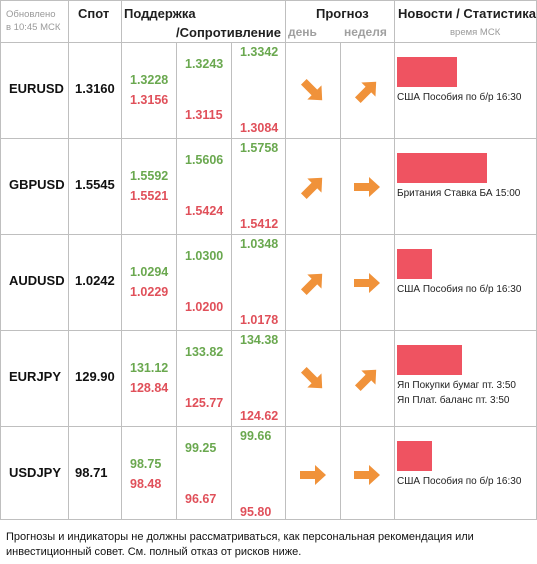  What do you see at coordinates (259, 52) in the screenshot?
I see `support-3-value: 1.3342` at bounding box center [259, 52].